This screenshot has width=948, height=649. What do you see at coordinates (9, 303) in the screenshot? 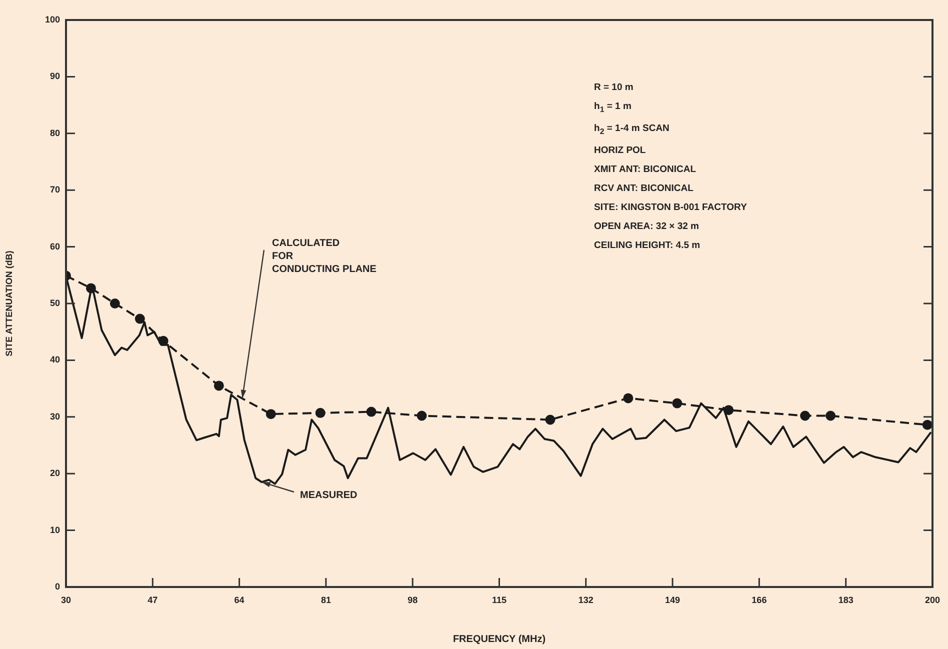
I see `y-axis-title: SITE ATTENUATION (dB)` at bounding box center [9, 303].